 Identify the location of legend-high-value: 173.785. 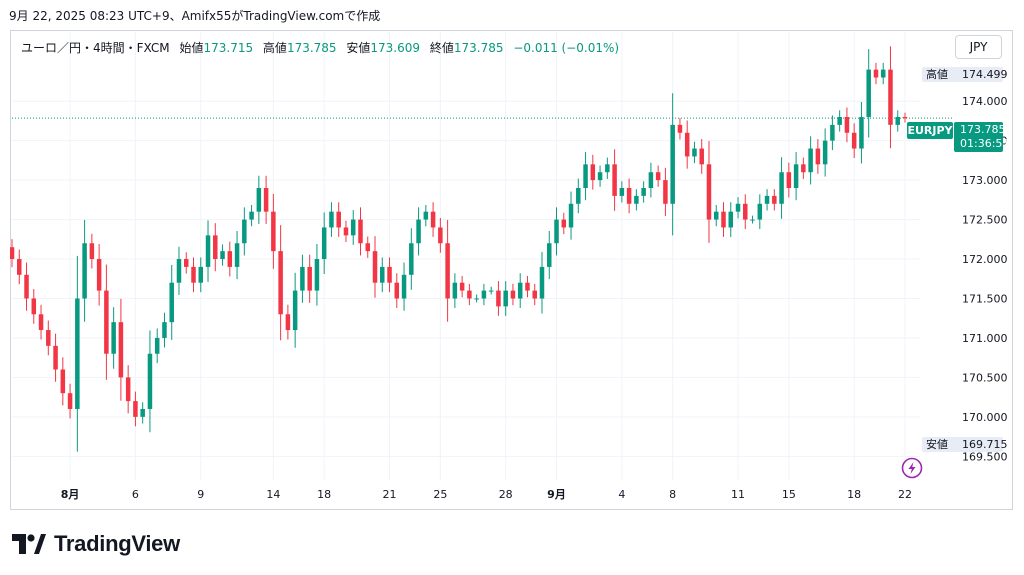
(311, 48).